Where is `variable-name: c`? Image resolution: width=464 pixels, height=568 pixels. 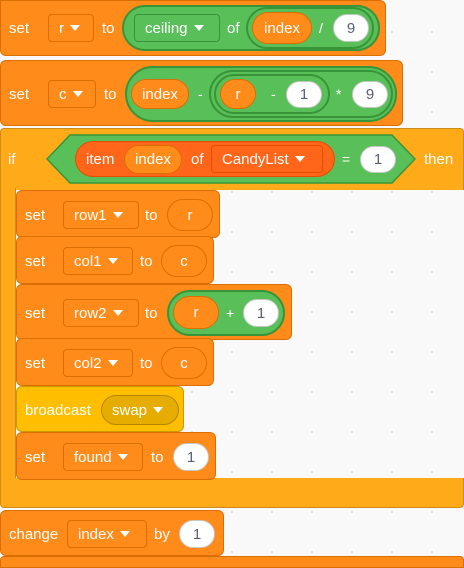 variable-name: c is located at coordinates (63, 94).